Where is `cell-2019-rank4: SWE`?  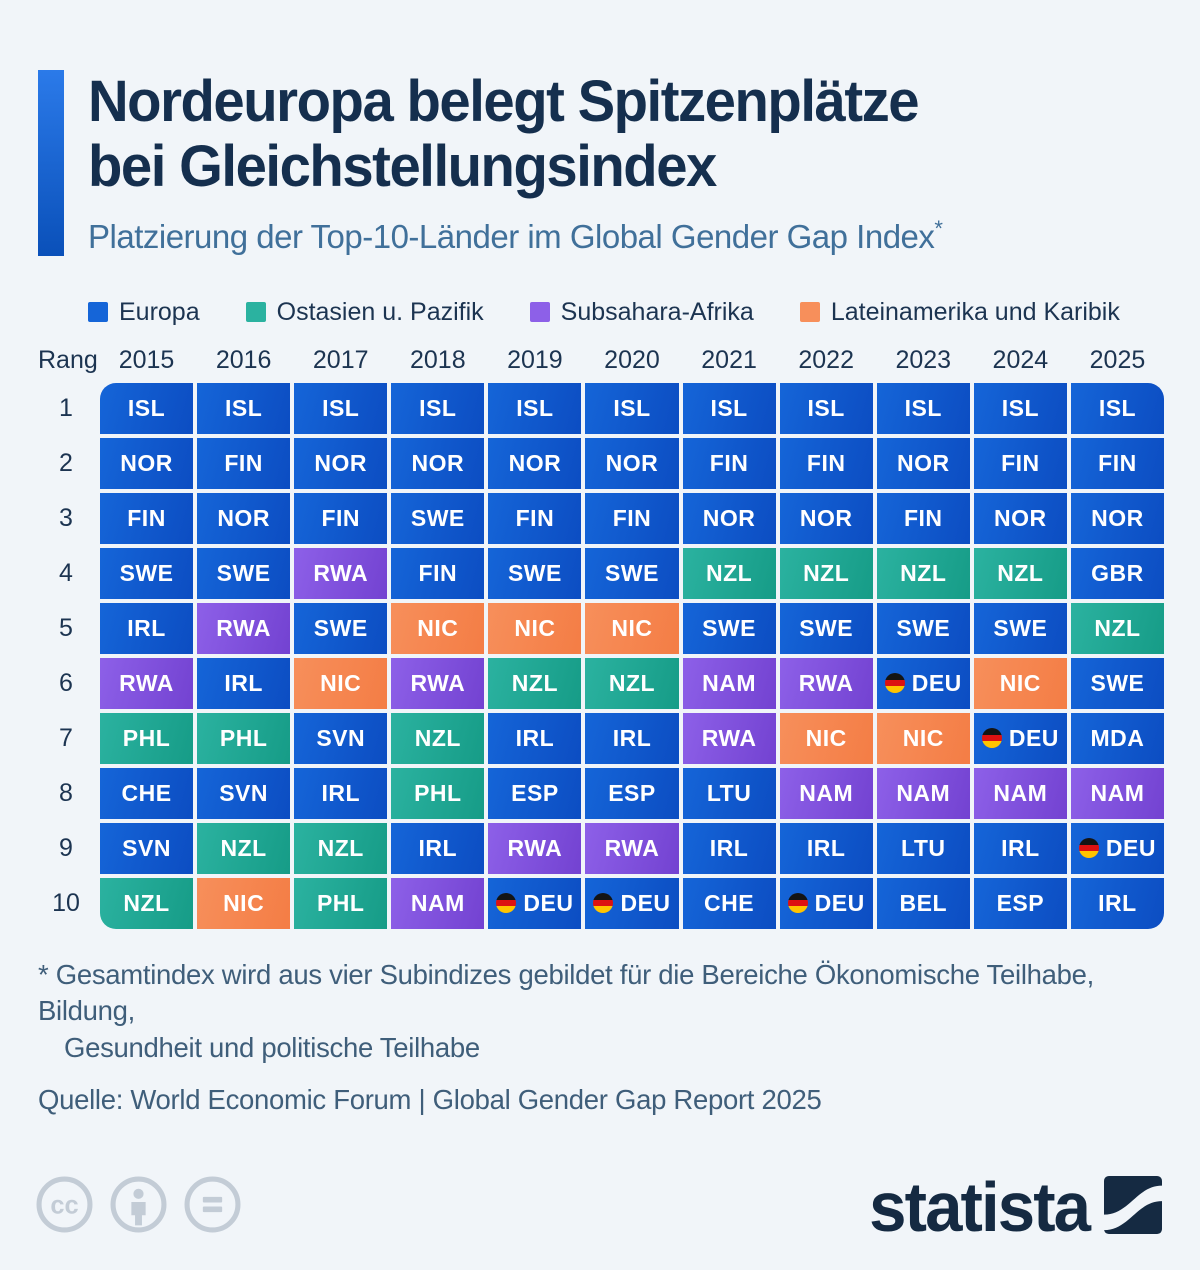
cell-2019-rank4: SWE is located at coordinates (535, 573).